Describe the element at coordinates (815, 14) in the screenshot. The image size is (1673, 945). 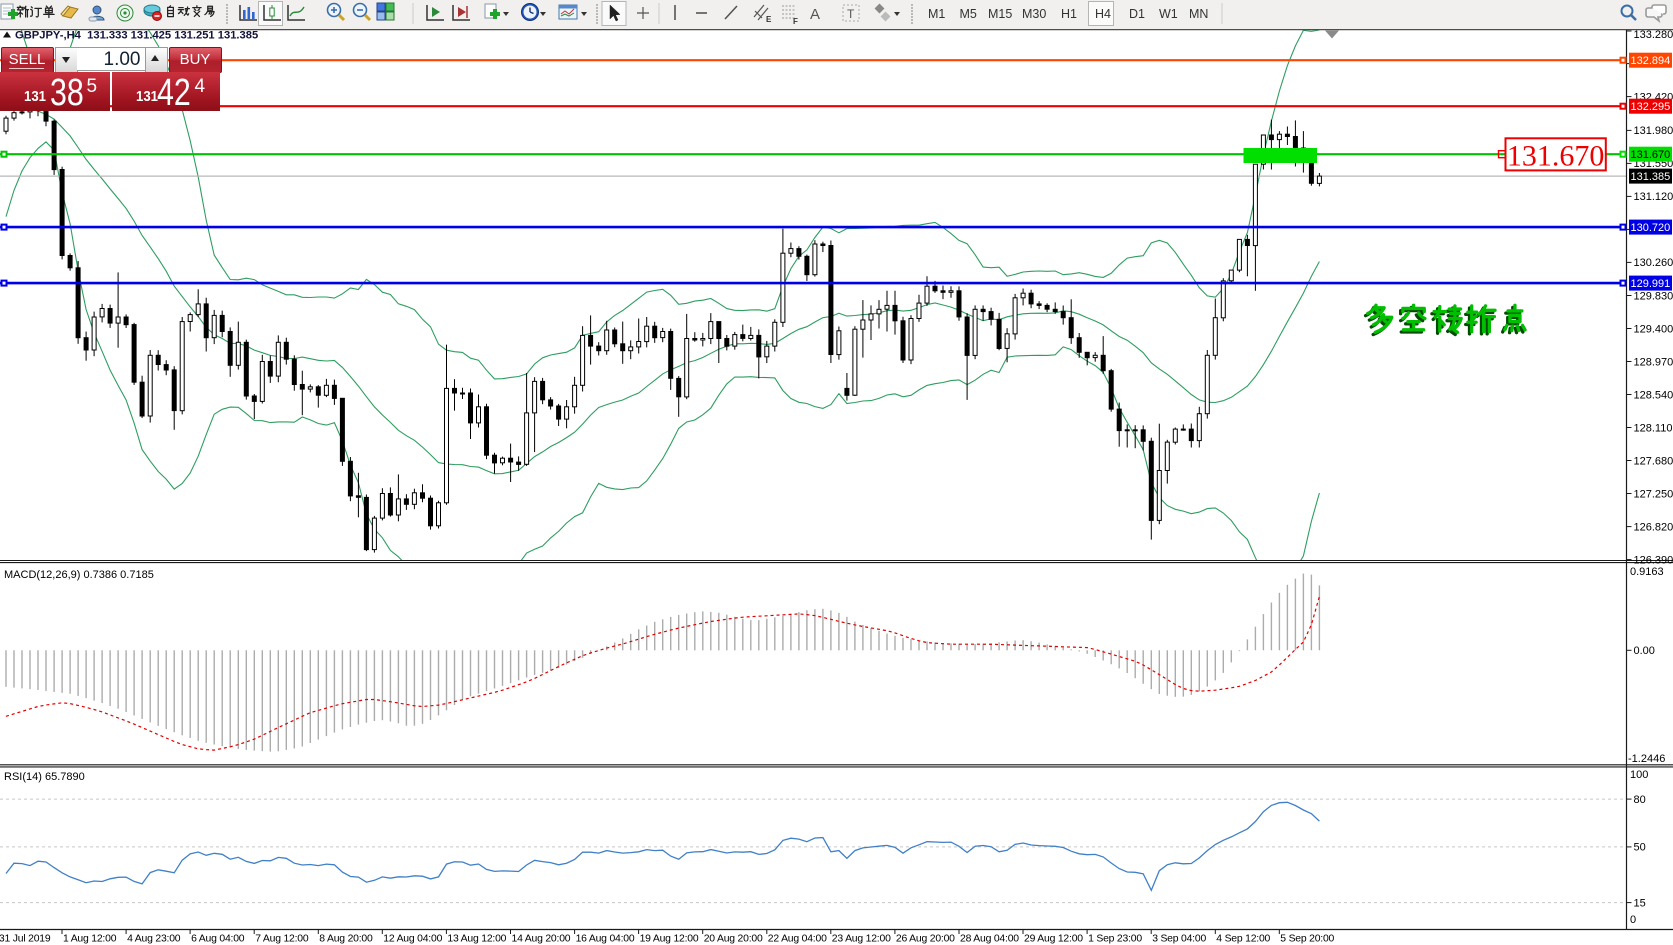
I see `svg-text: A` at that location.